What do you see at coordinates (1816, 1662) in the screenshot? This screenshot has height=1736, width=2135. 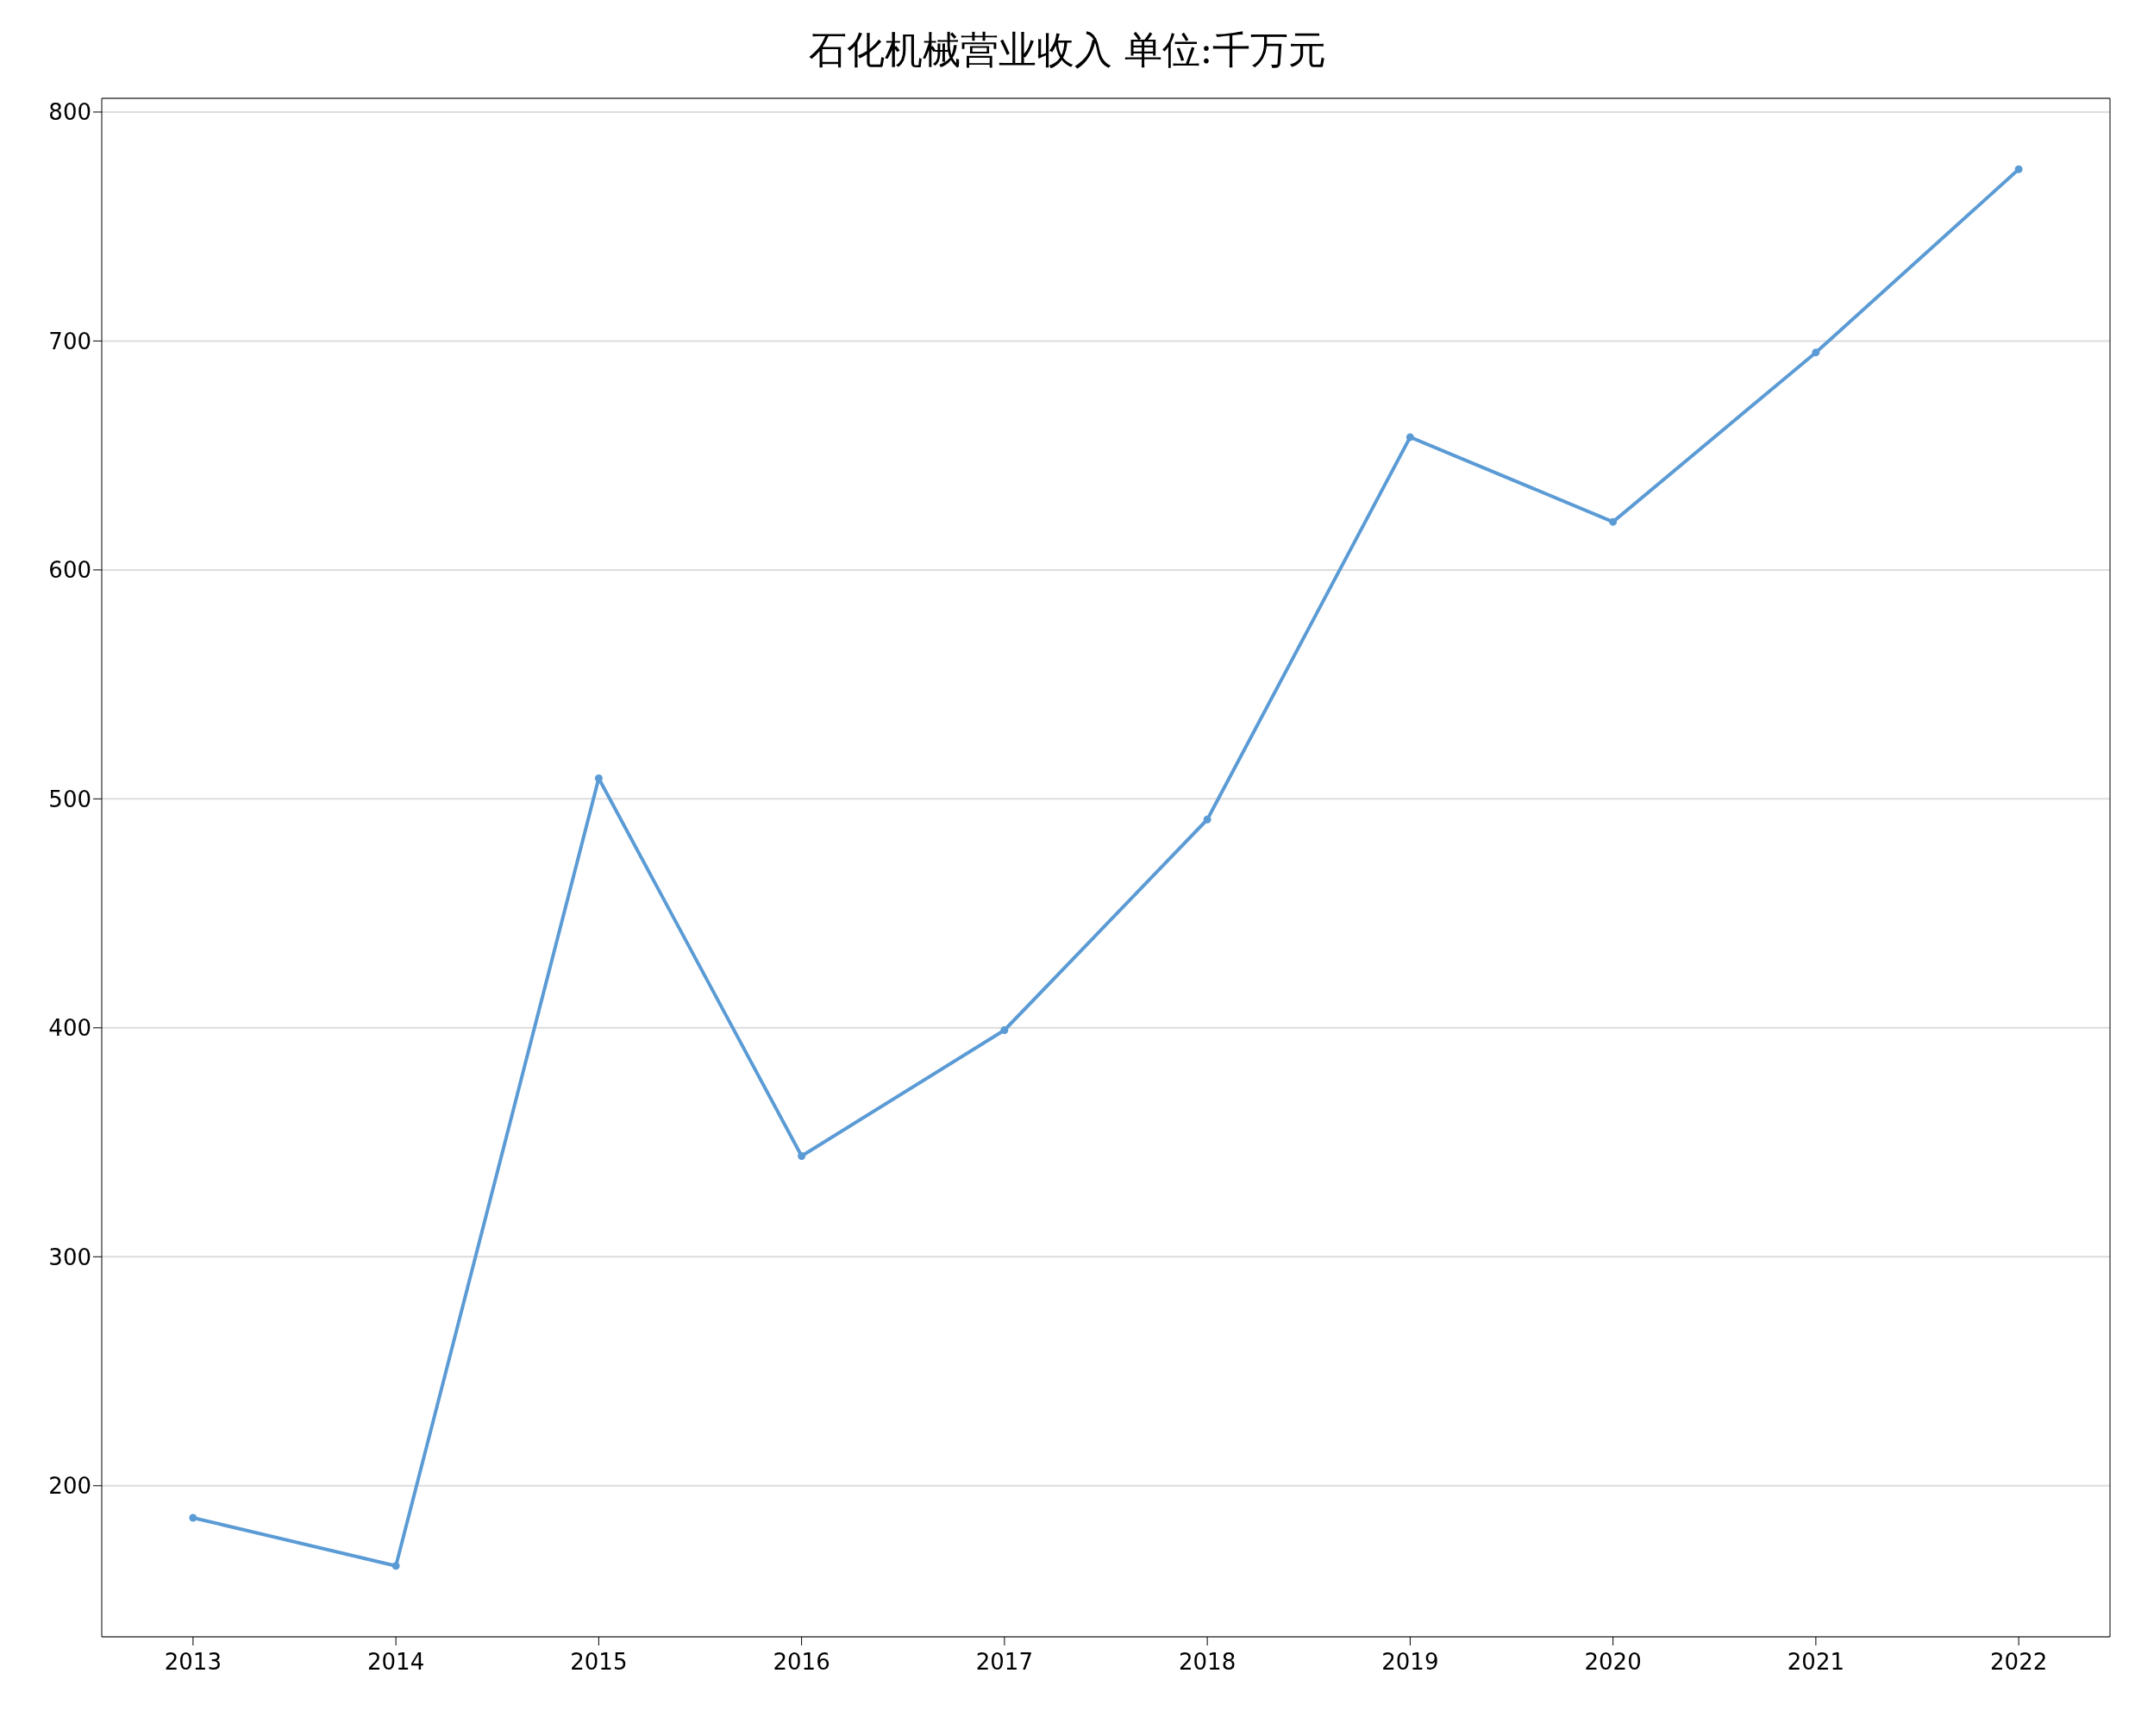 I see `x-tick-label: 2021` at bounding box center [1816, 1662].